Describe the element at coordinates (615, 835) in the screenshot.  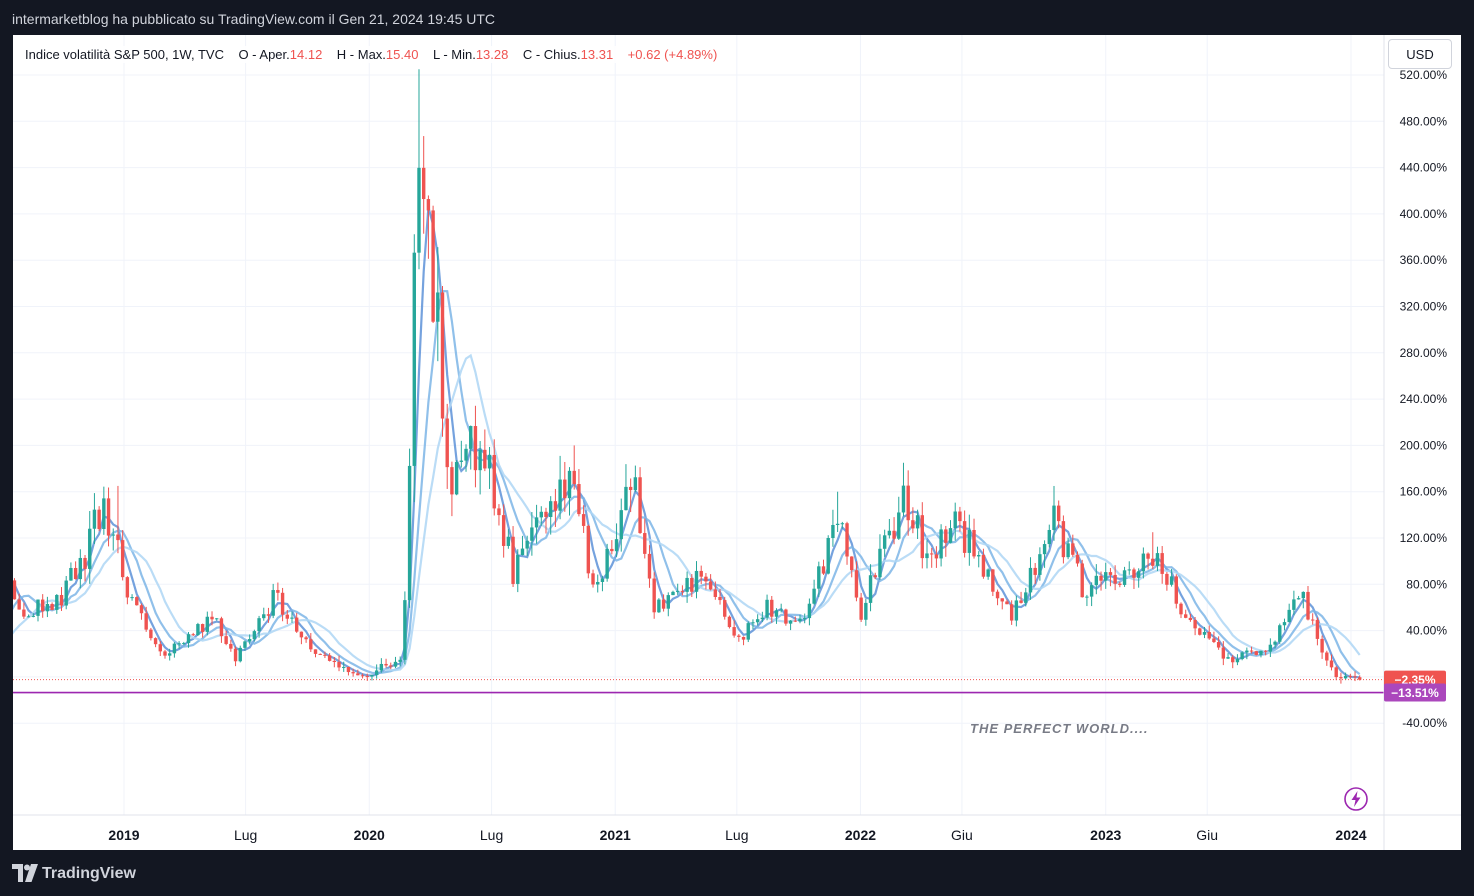
I see `time-tick-label: 2021` at that location.